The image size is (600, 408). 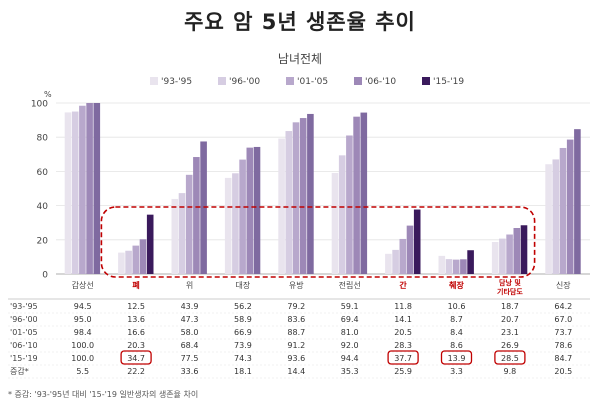 I want to click on table-cell: 95.0, so click(x=83, y=319).